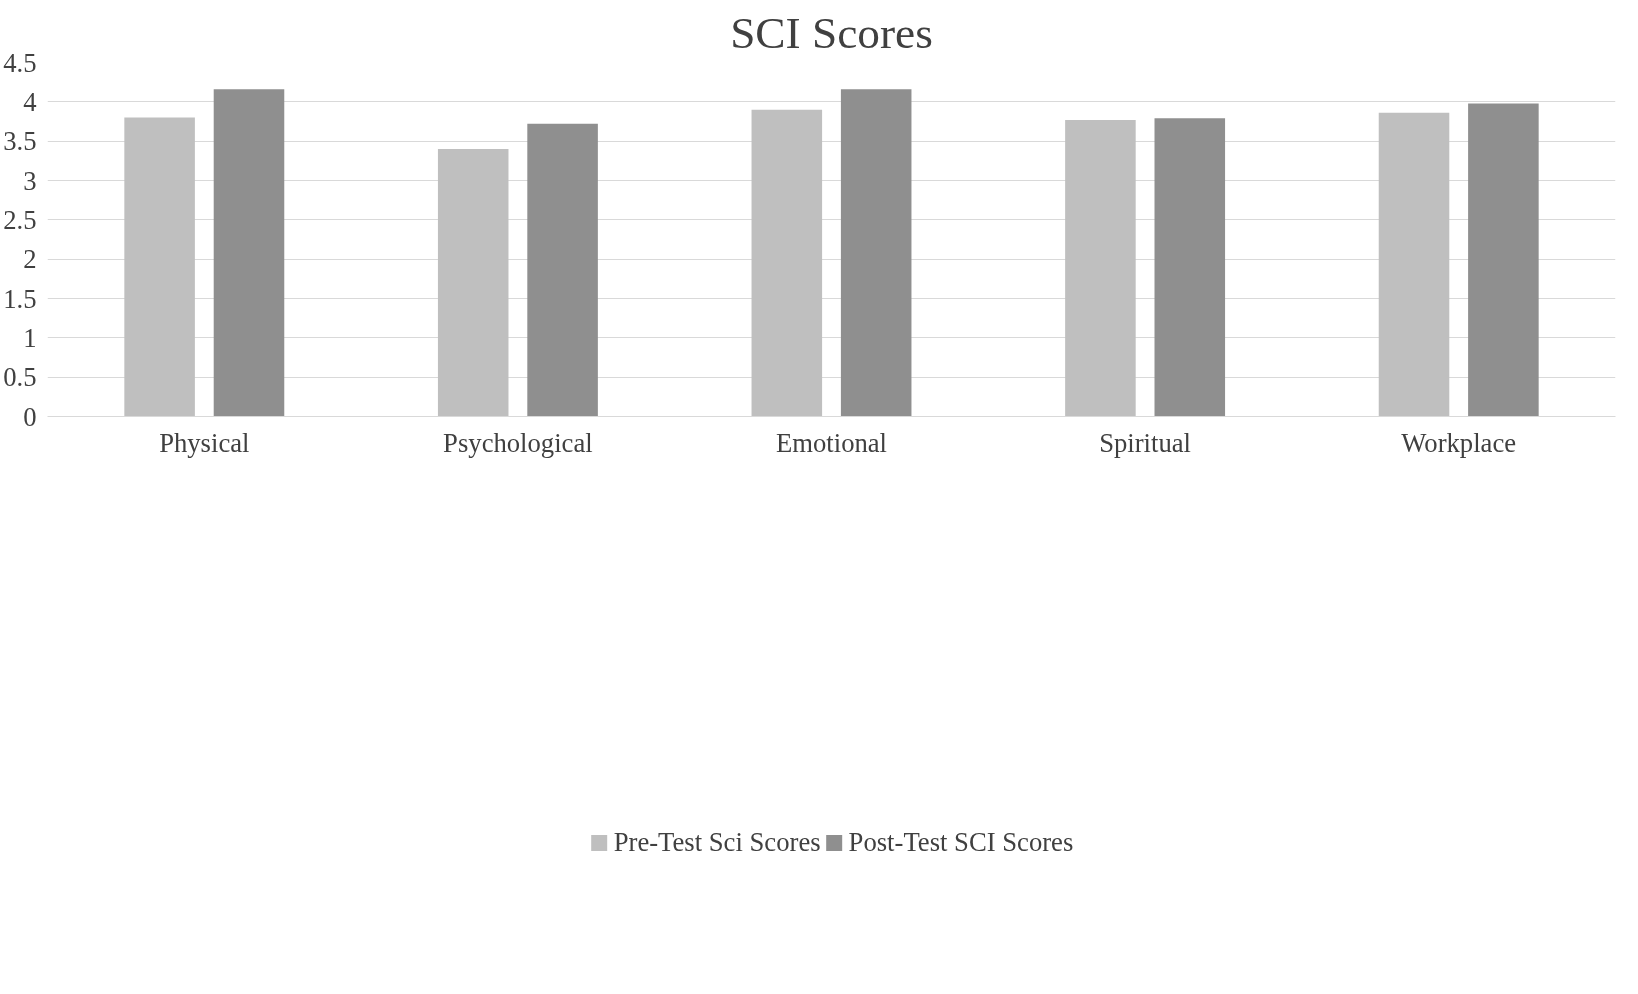  Describe the element at coordinates (20, 298) in the screenshot. I see `y-tick-label: 1.5` at that location.